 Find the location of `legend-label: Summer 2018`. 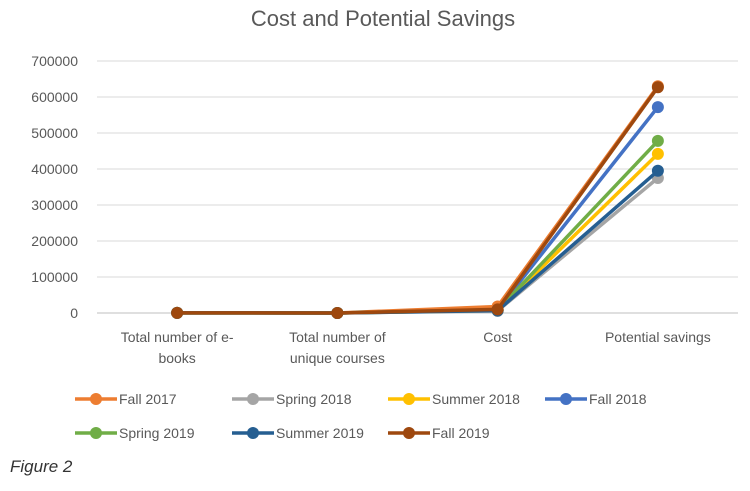

legend-label: Summer 2018 is located at coordinates (476, 399).